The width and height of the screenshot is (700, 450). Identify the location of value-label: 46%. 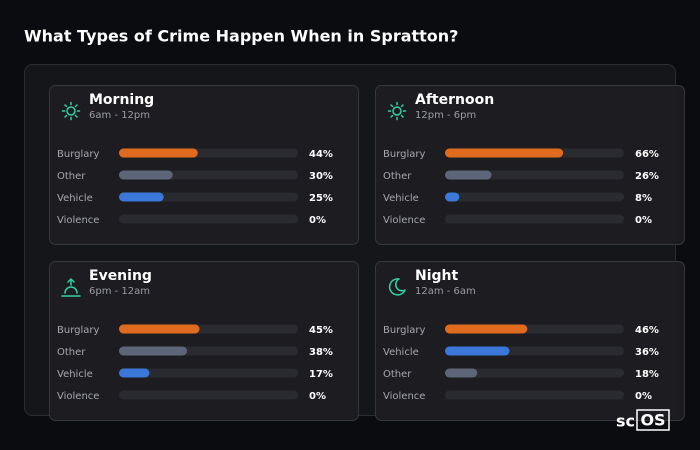
(647, 330).